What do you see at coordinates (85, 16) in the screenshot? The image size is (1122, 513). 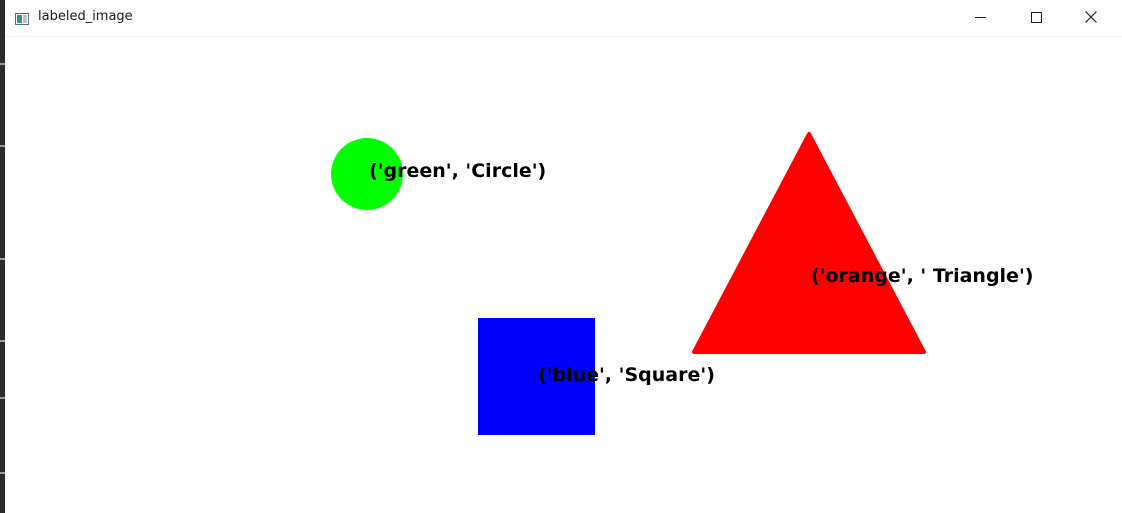 I see `window-title: labeled_image` at bounding box center [85, 16].